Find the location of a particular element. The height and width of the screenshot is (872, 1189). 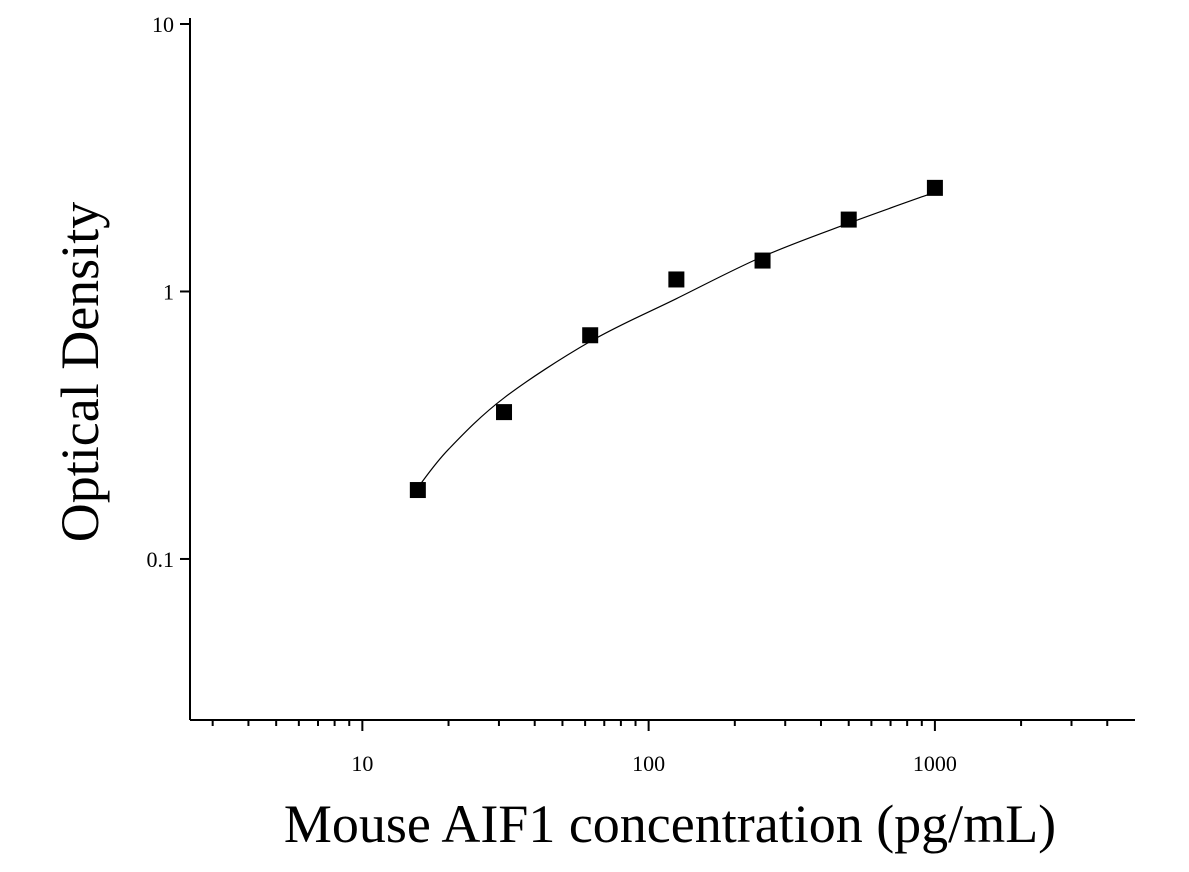

x-tick-label: 100 is located at coordinates (648, 763).